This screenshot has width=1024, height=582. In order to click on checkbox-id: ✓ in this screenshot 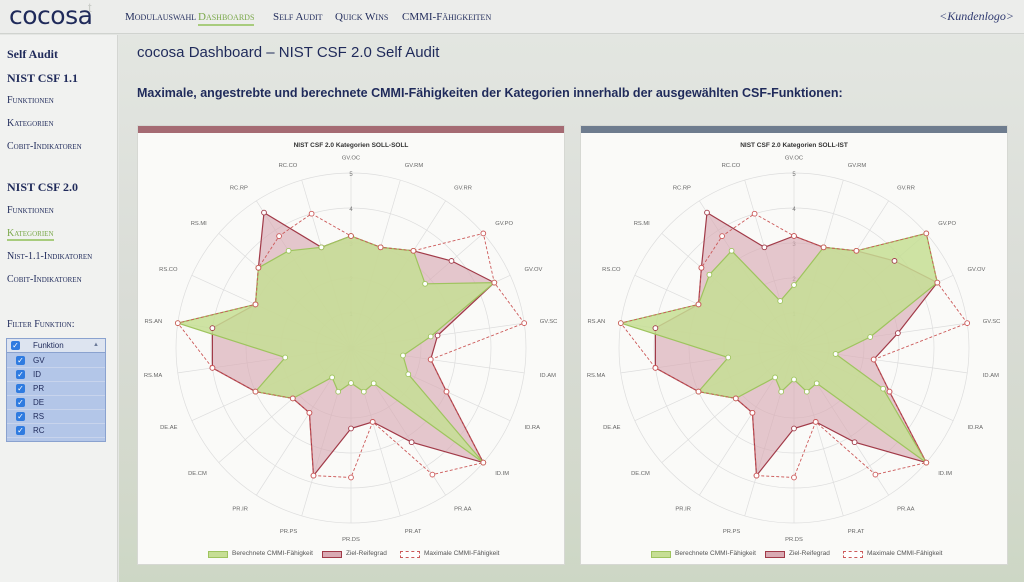, I will do `click(20, 374)`.